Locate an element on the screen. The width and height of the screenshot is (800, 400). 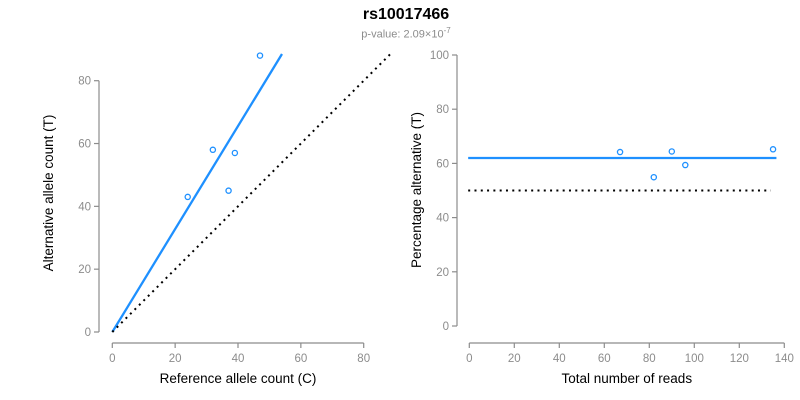
x-tick-label: 140 is located at coordinates (784, 359).